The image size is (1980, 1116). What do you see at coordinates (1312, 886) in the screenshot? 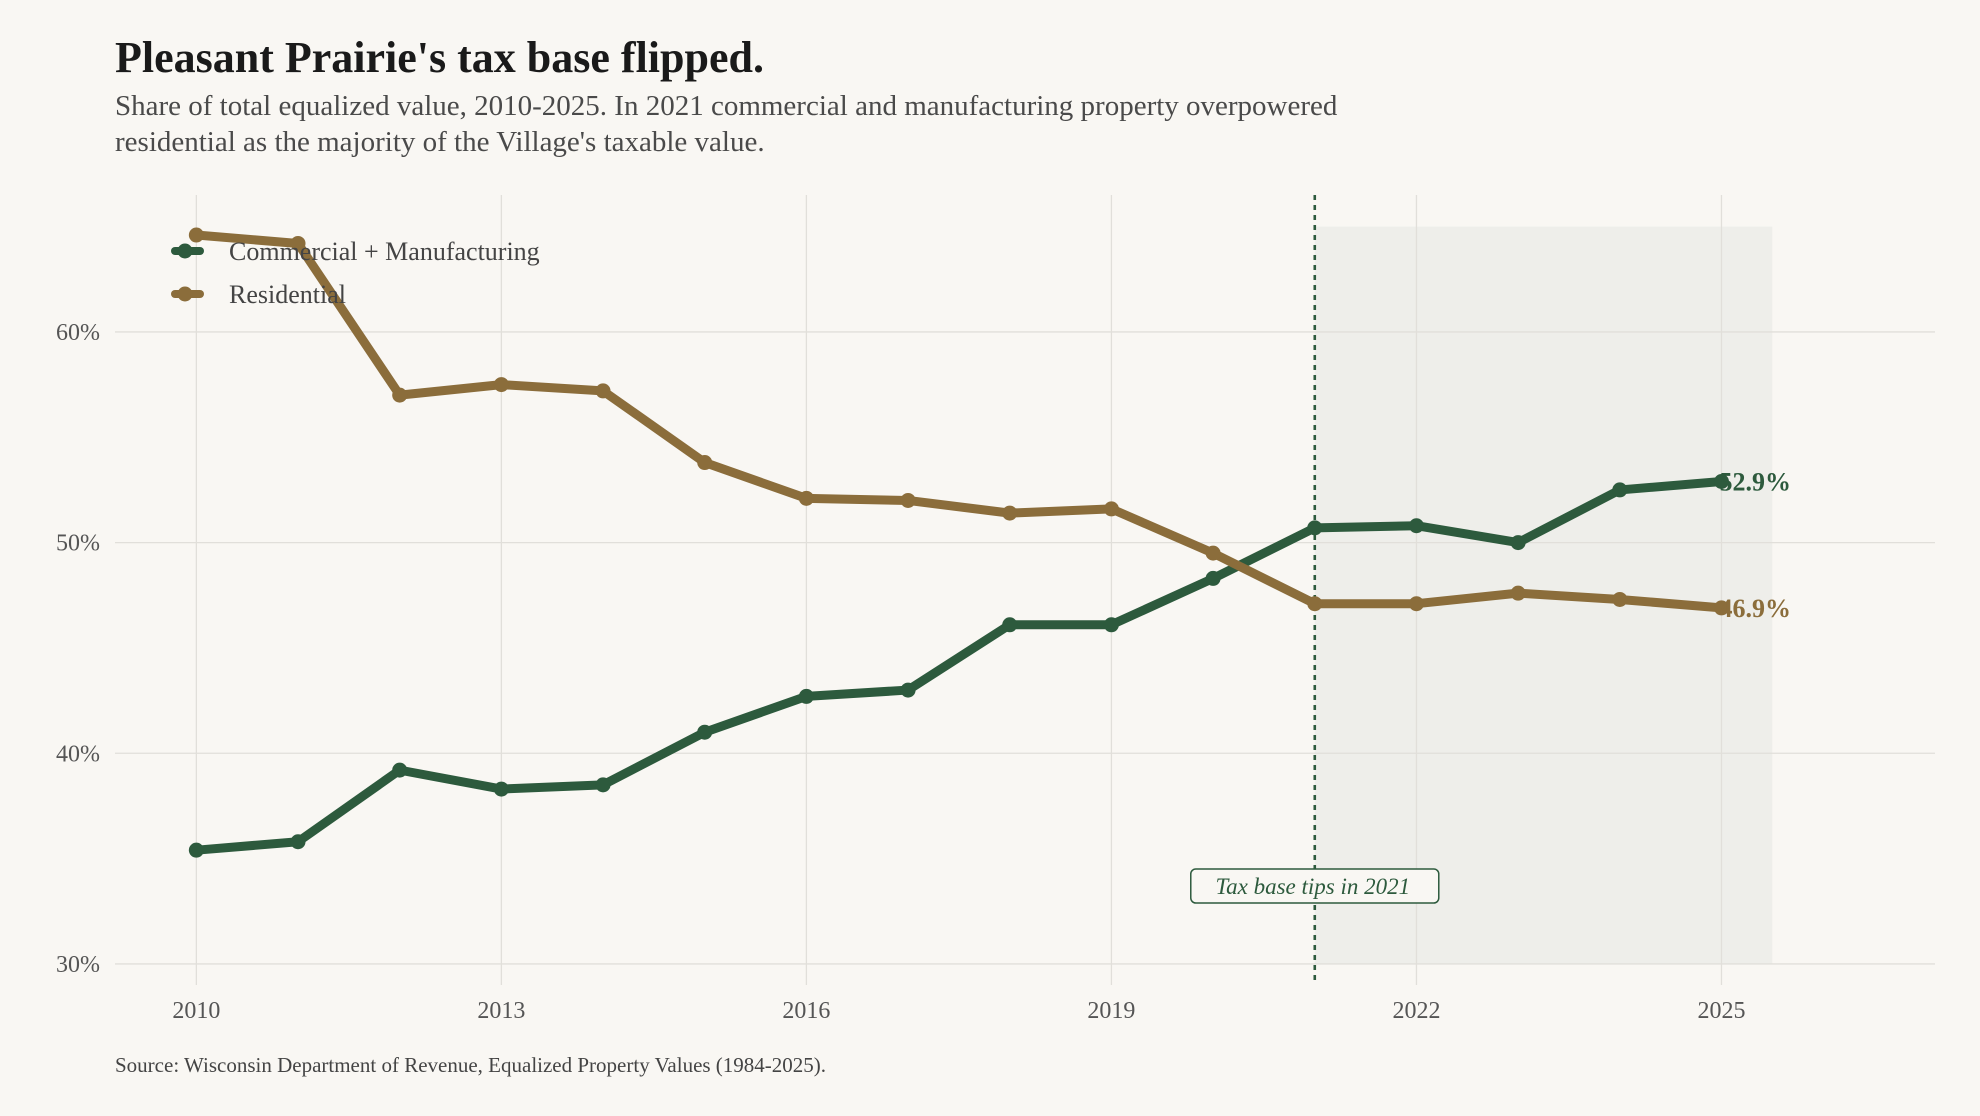
I see `annotation-label: Tax base tips in 2021` at bounding box center [1312, 886].